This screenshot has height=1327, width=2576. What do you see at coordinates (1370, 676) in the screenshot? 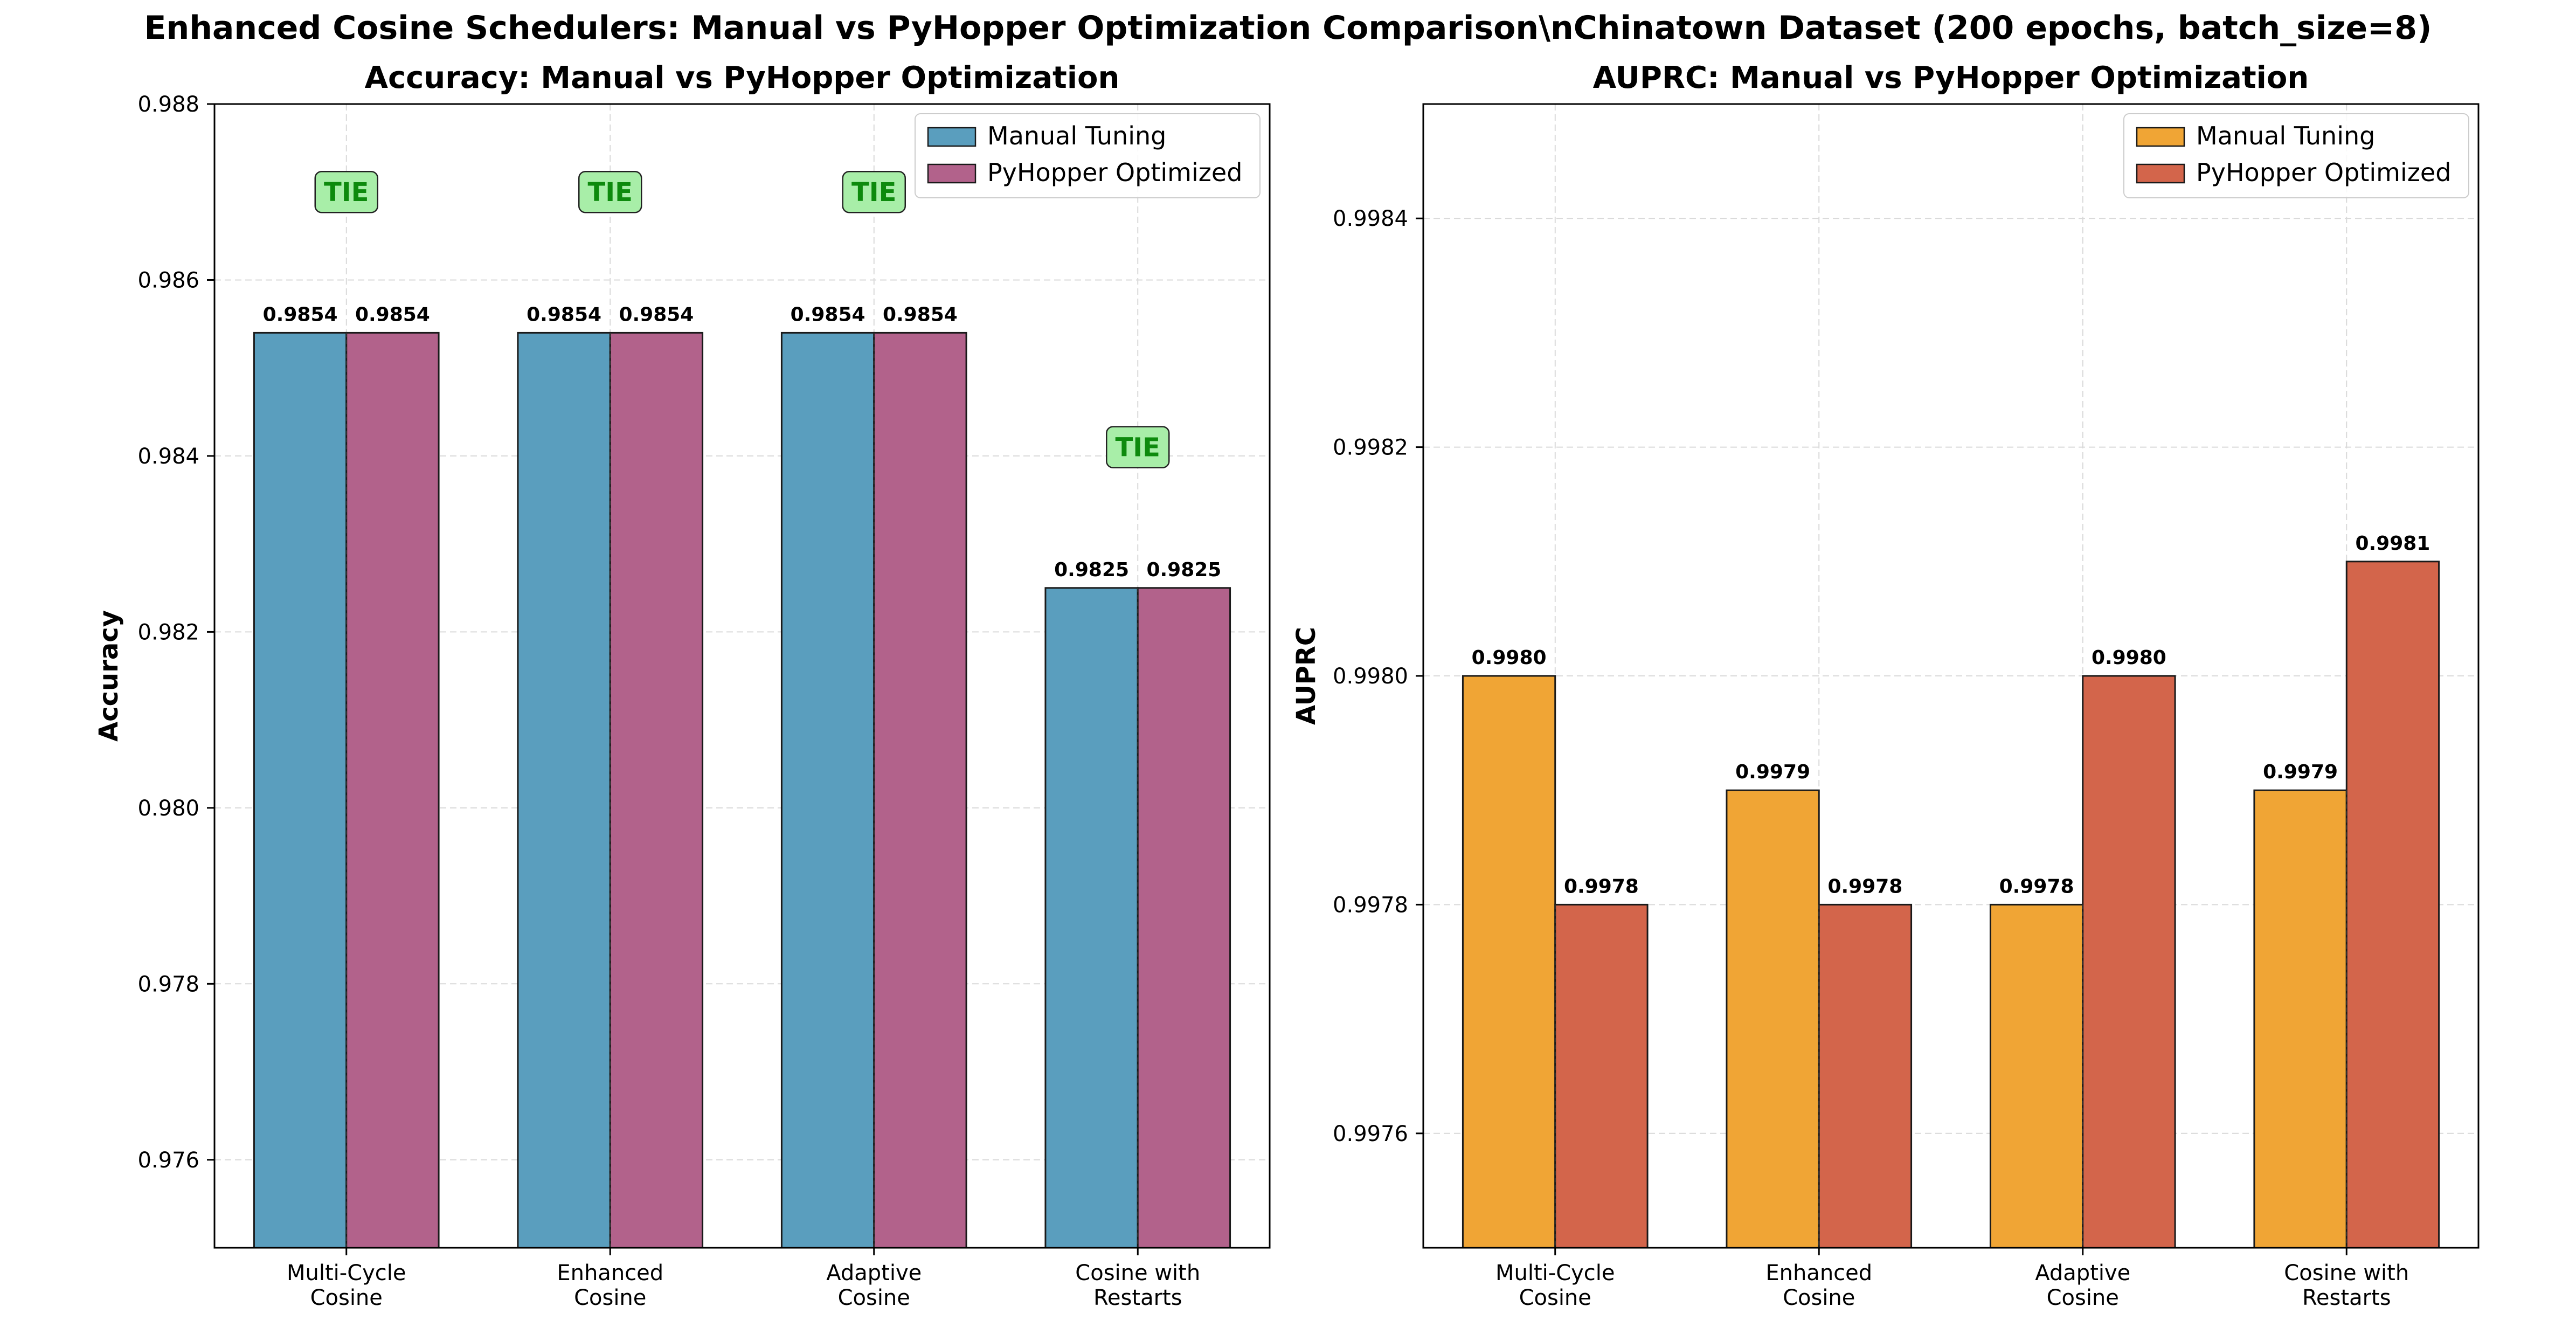
I see `auprc-y-tick-label: 0.9980` at bounding box center [1370, 676].